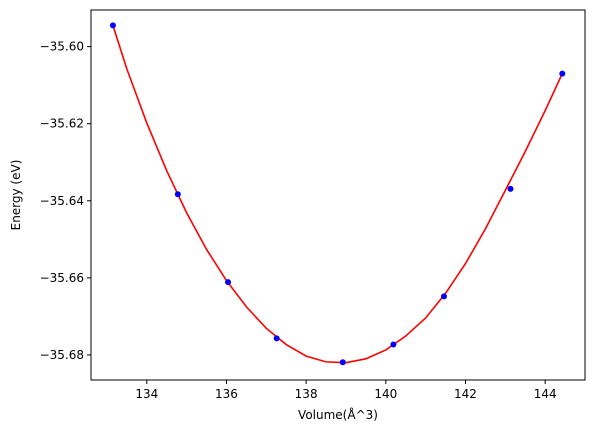 Image resolution: width=596 pixels, height=433 pixels. I want to click on x-tick-label: 134, so click(146, 394).